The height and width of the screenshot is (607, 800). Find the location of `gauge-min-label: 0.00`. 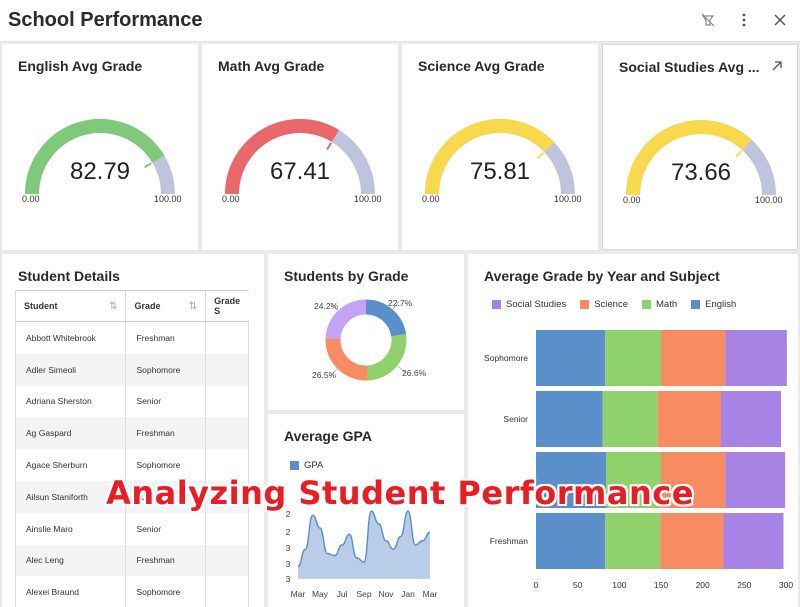

gauge-min-label: 0.00 is located at coordinates (431, 199).